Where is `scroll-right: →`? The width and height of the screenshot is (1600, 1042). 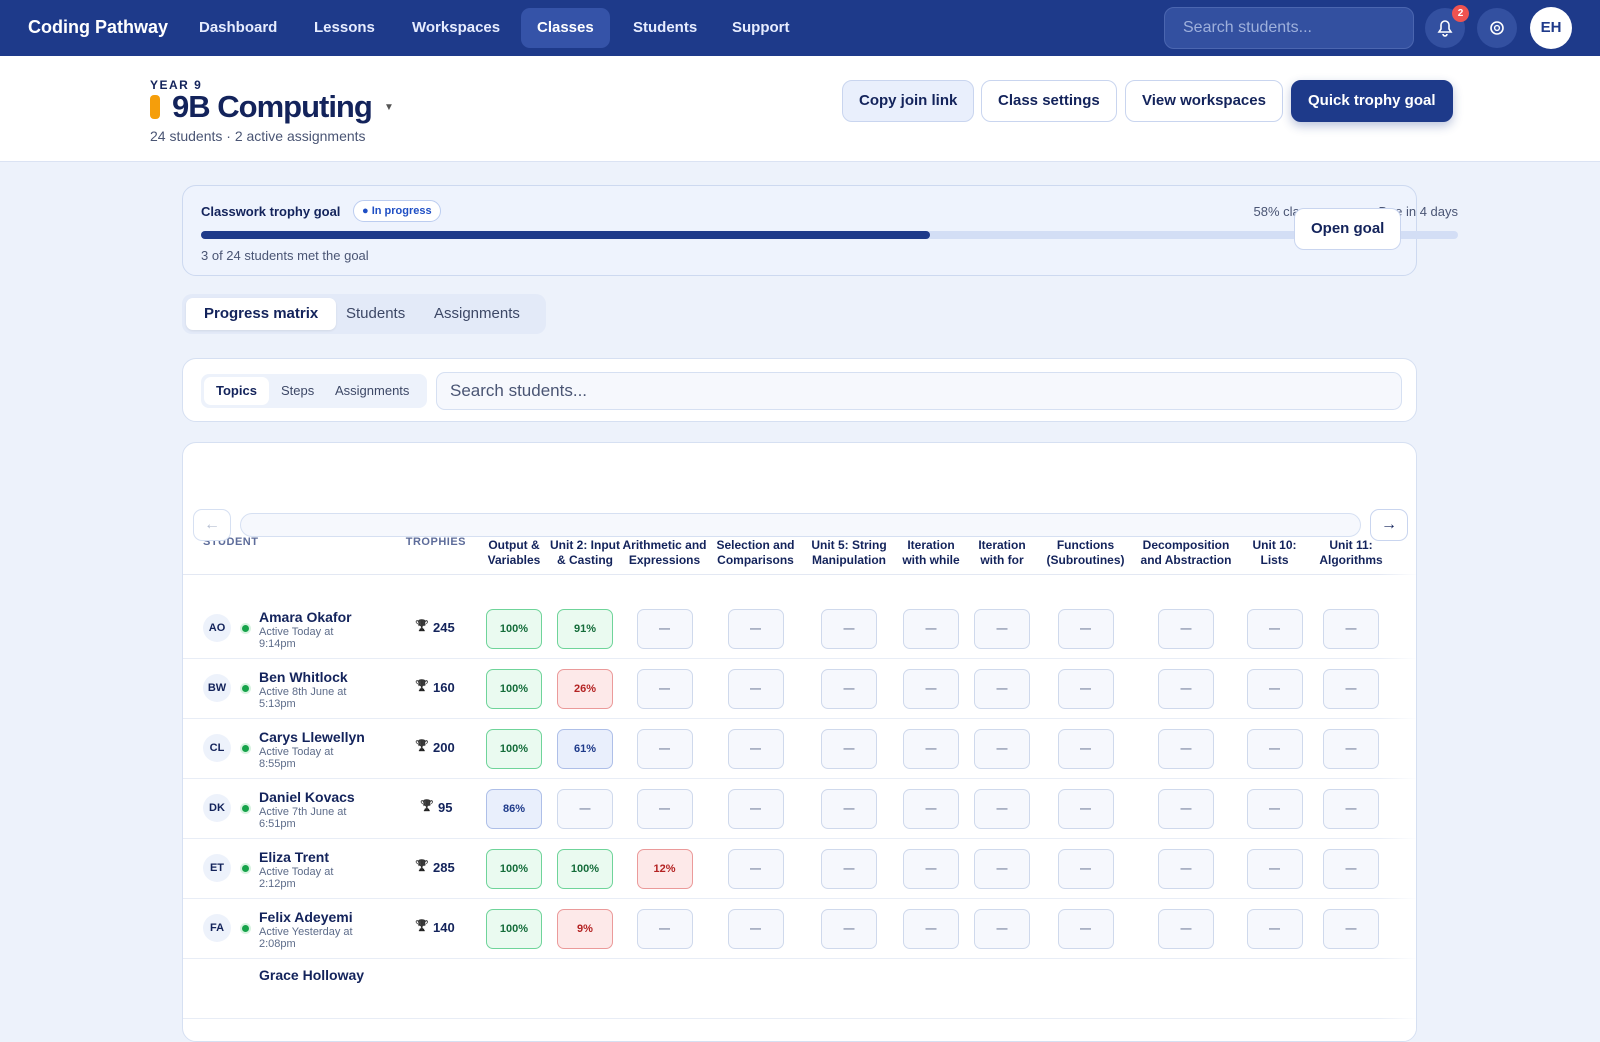
scroll-right: → is located at coordinates (1389, 525).